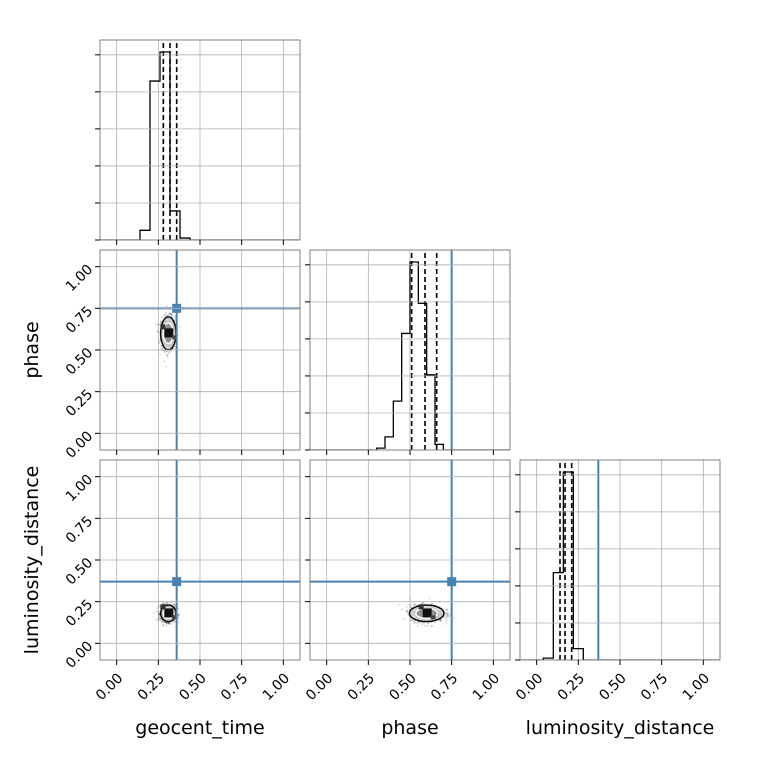 The width and height of the screenshot is (760, 760). Describe the element at coordinates (410, 355) in the screenshot. I see `histogram-phase` at that location.